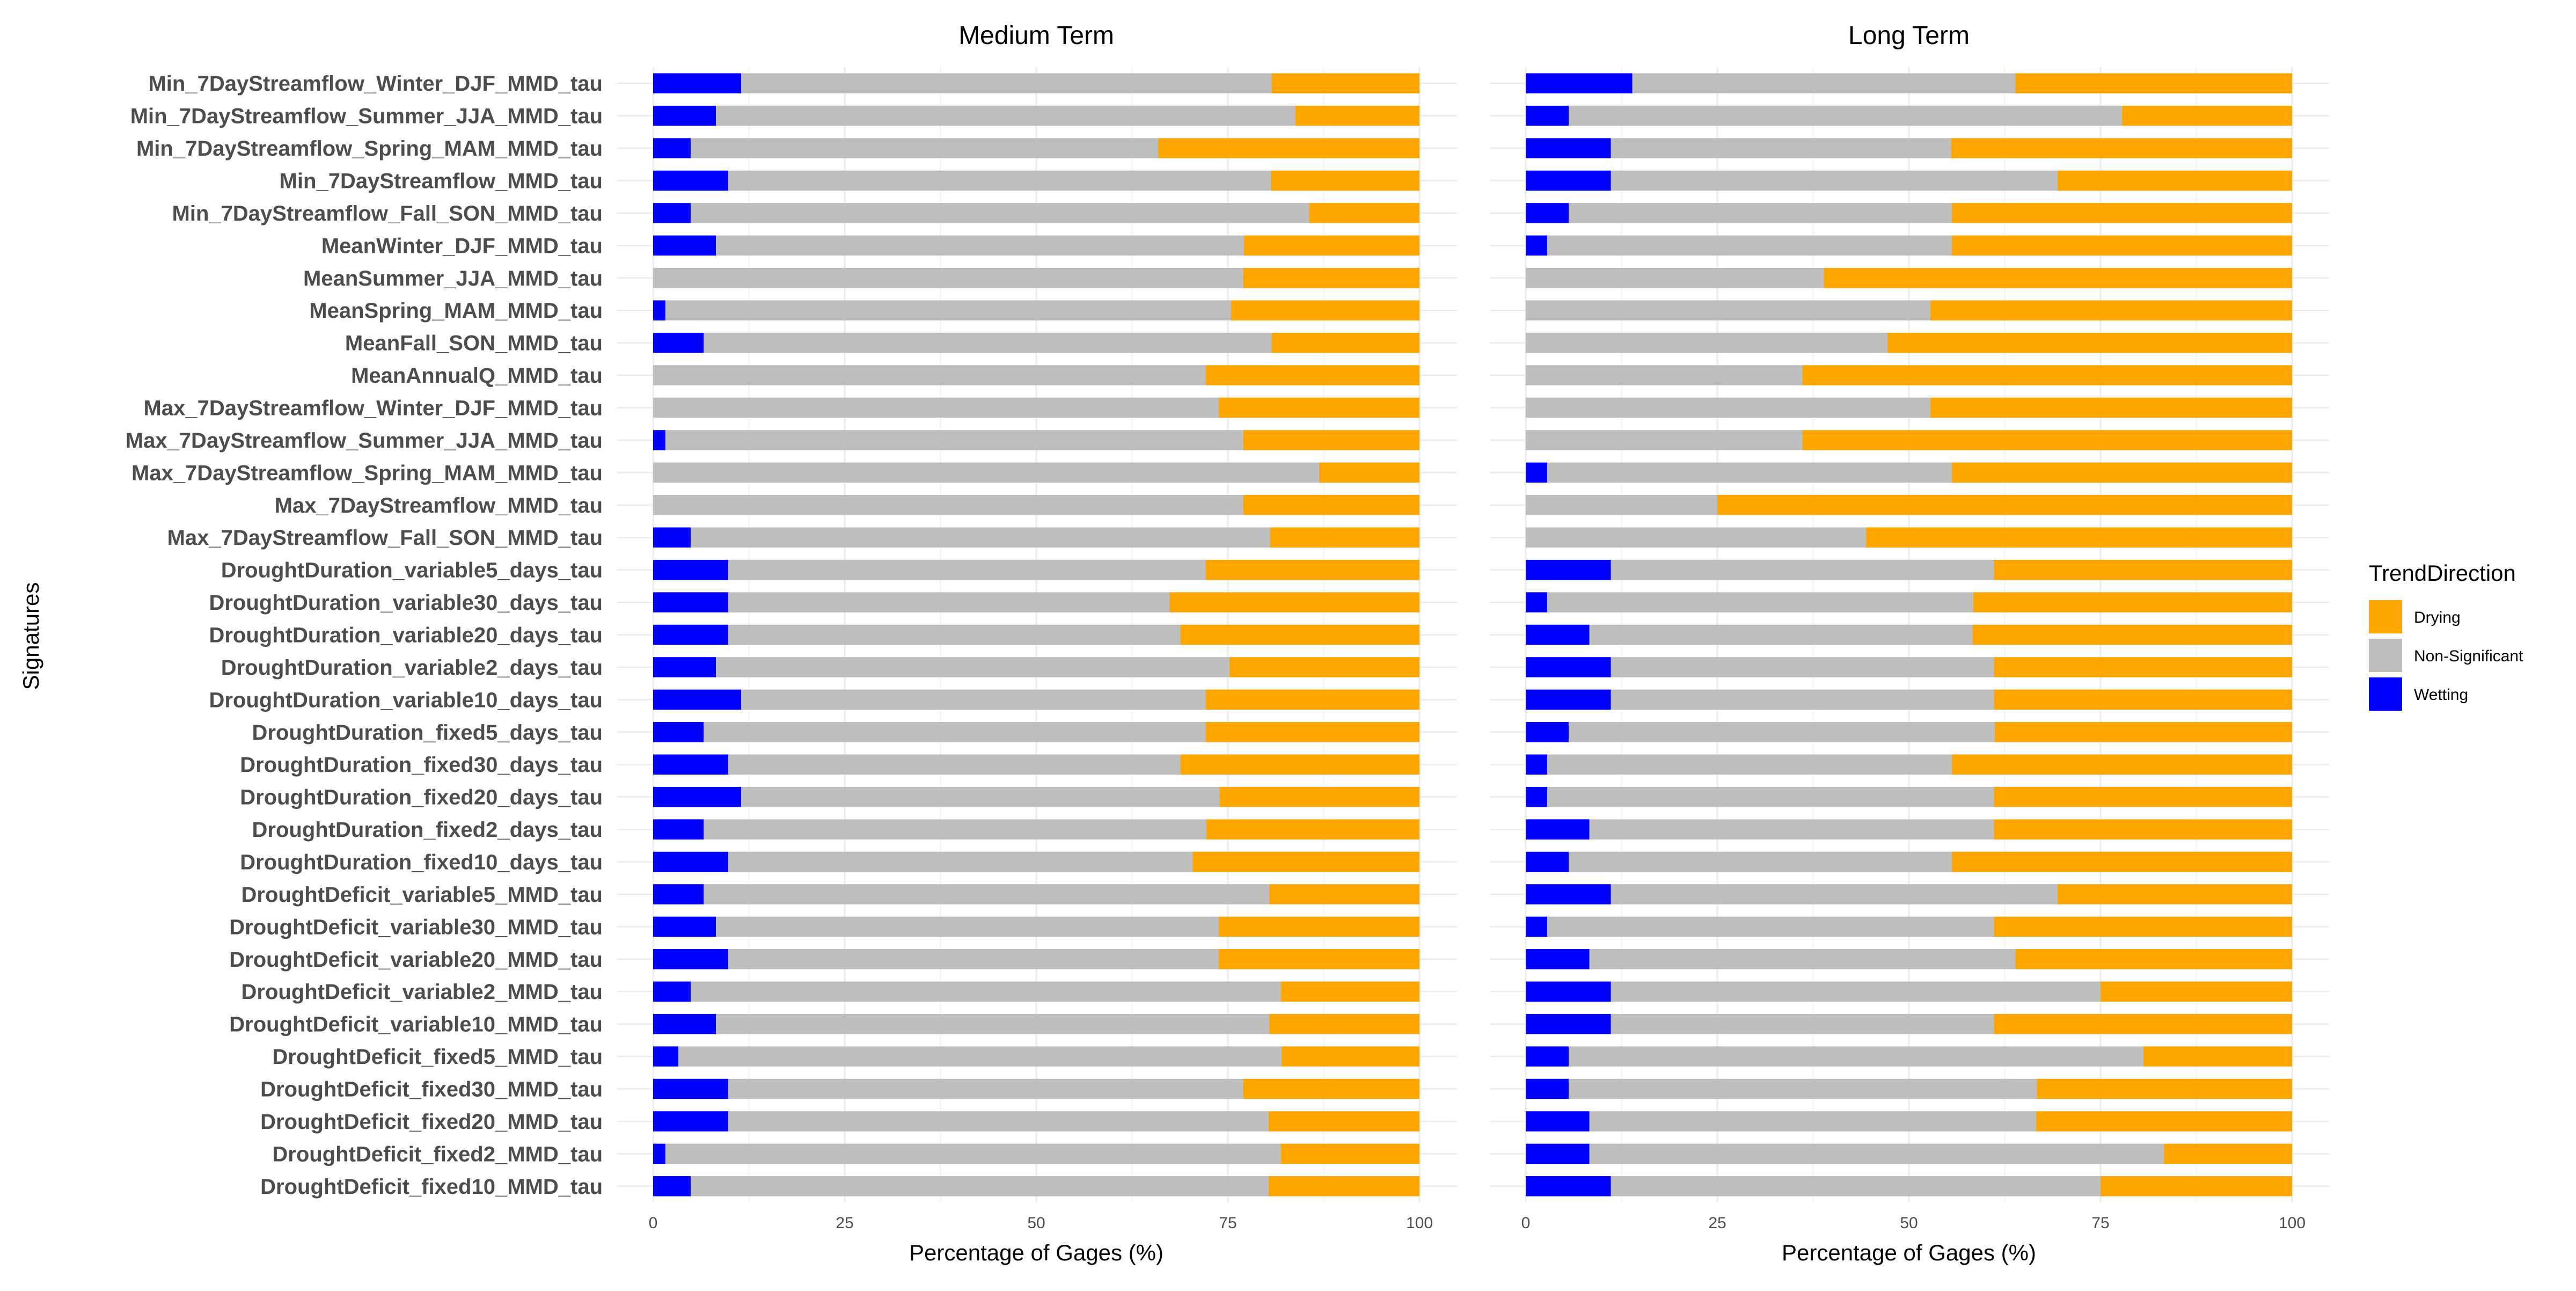  What do you see at coordinates (416, 927) in the screenshot?
I see `category-label: DroughtDeficit_variable30_MMD_tau` at bounding box center [416, 927].